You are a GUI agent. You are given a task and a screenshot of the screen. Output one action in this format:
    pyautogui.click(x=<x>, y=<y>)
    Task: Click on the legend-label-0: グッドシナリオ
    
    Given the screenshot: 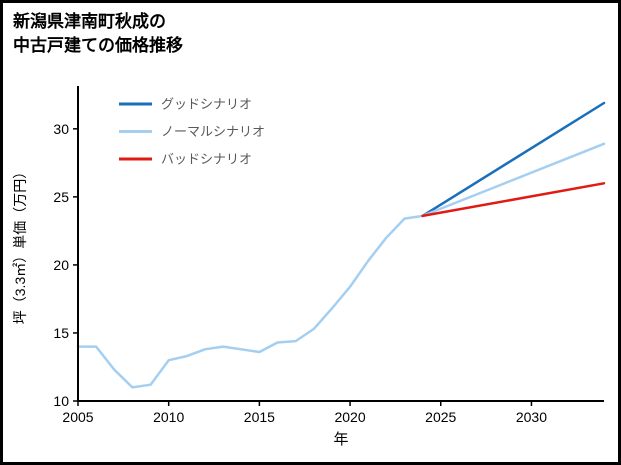 What is the action you would take?
    pyautogui.click(x=206, y=104)
    